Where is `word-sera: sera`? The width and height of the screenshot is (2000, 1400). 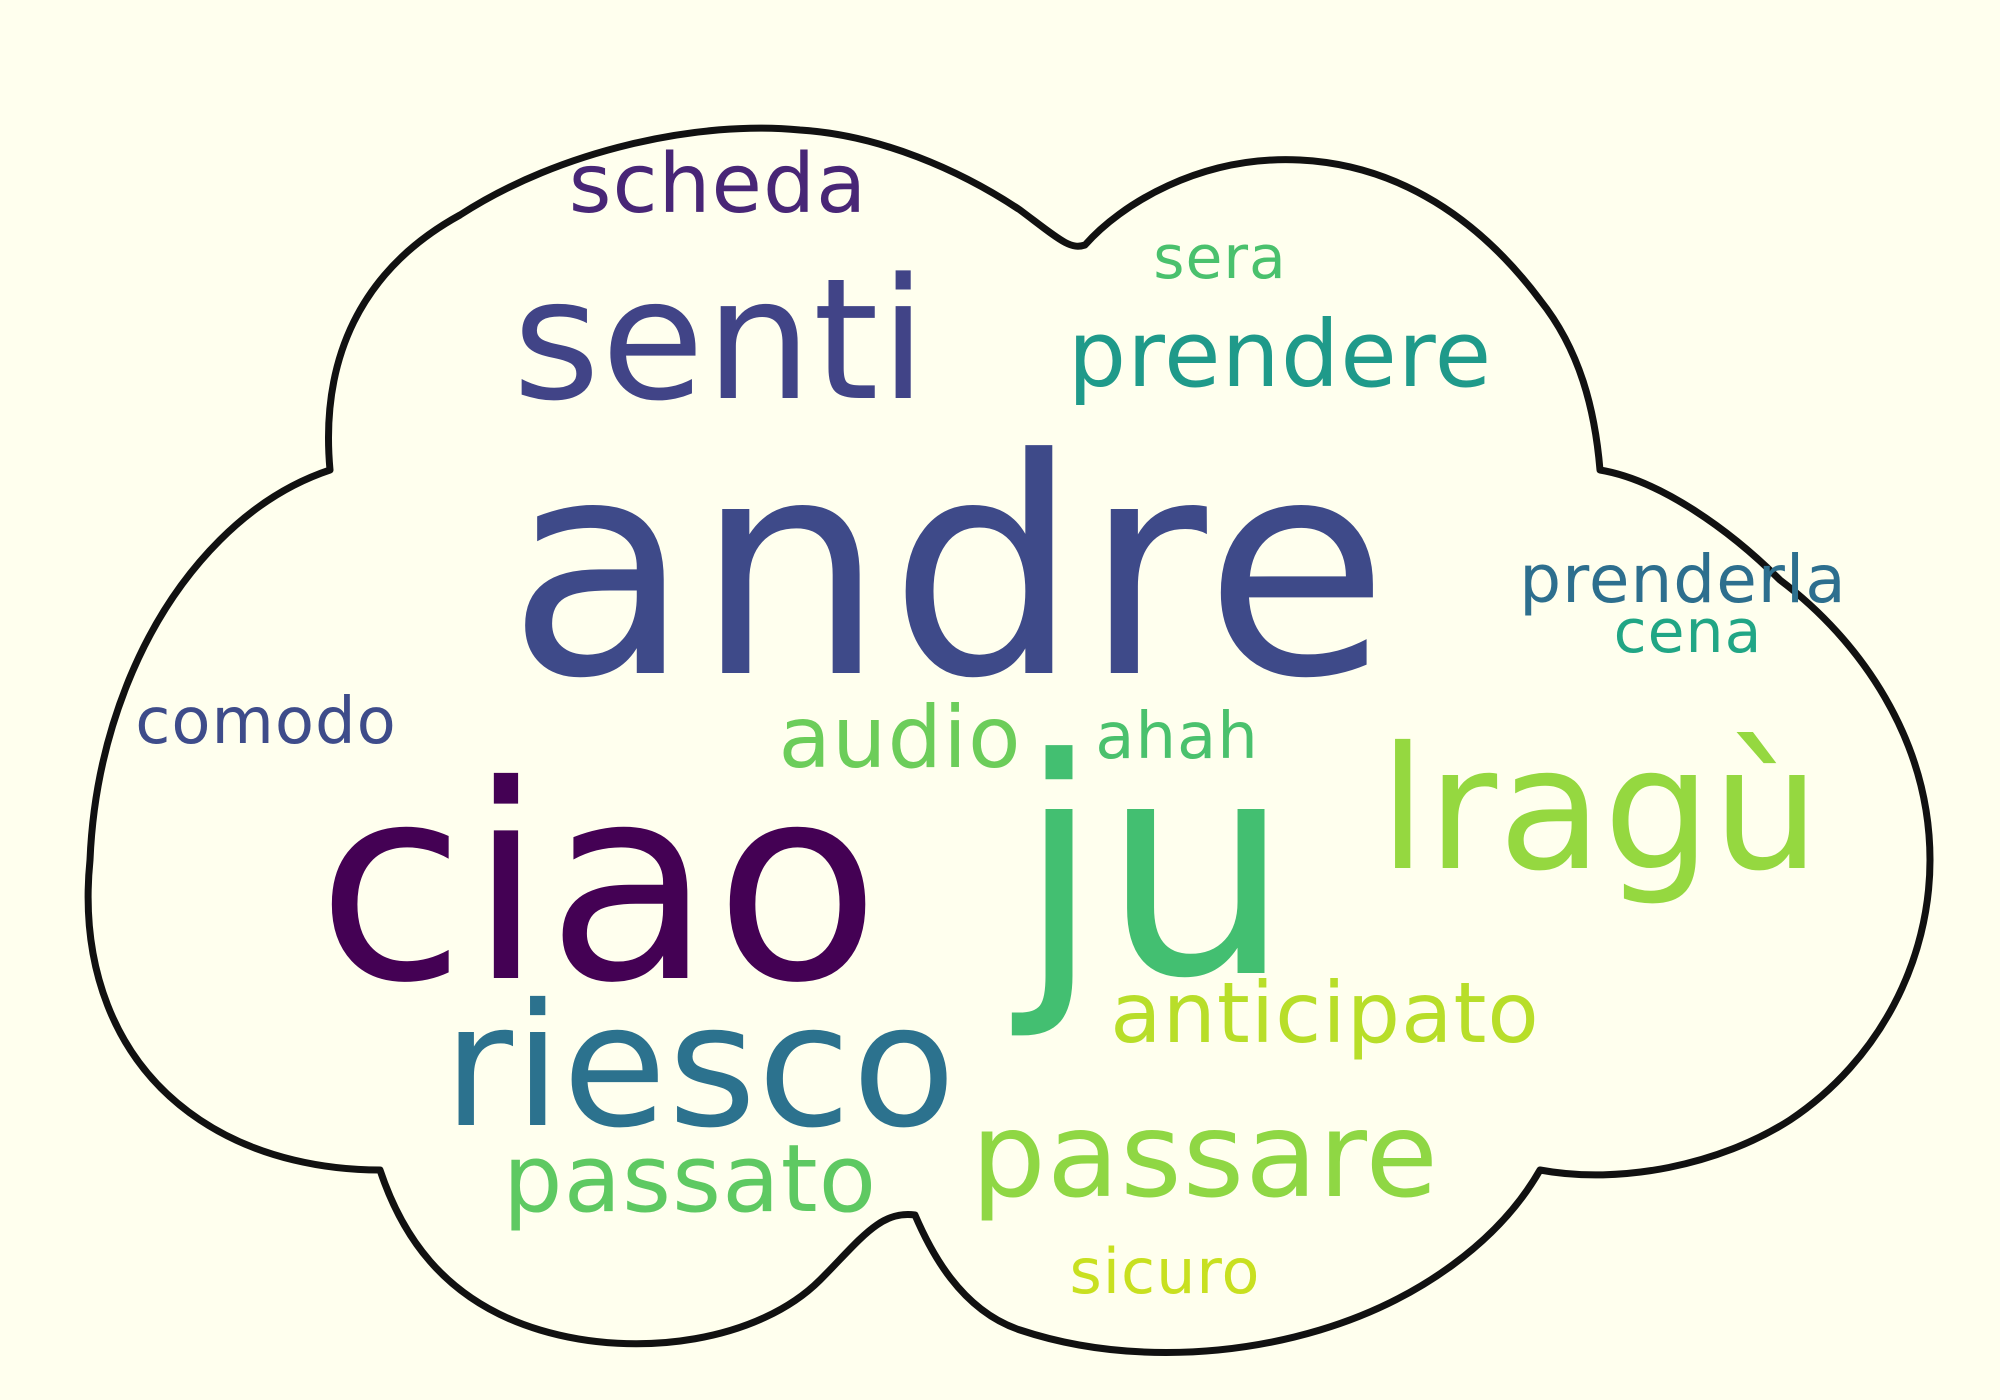 word-sera: sera is located at coordinates (1220, 258).